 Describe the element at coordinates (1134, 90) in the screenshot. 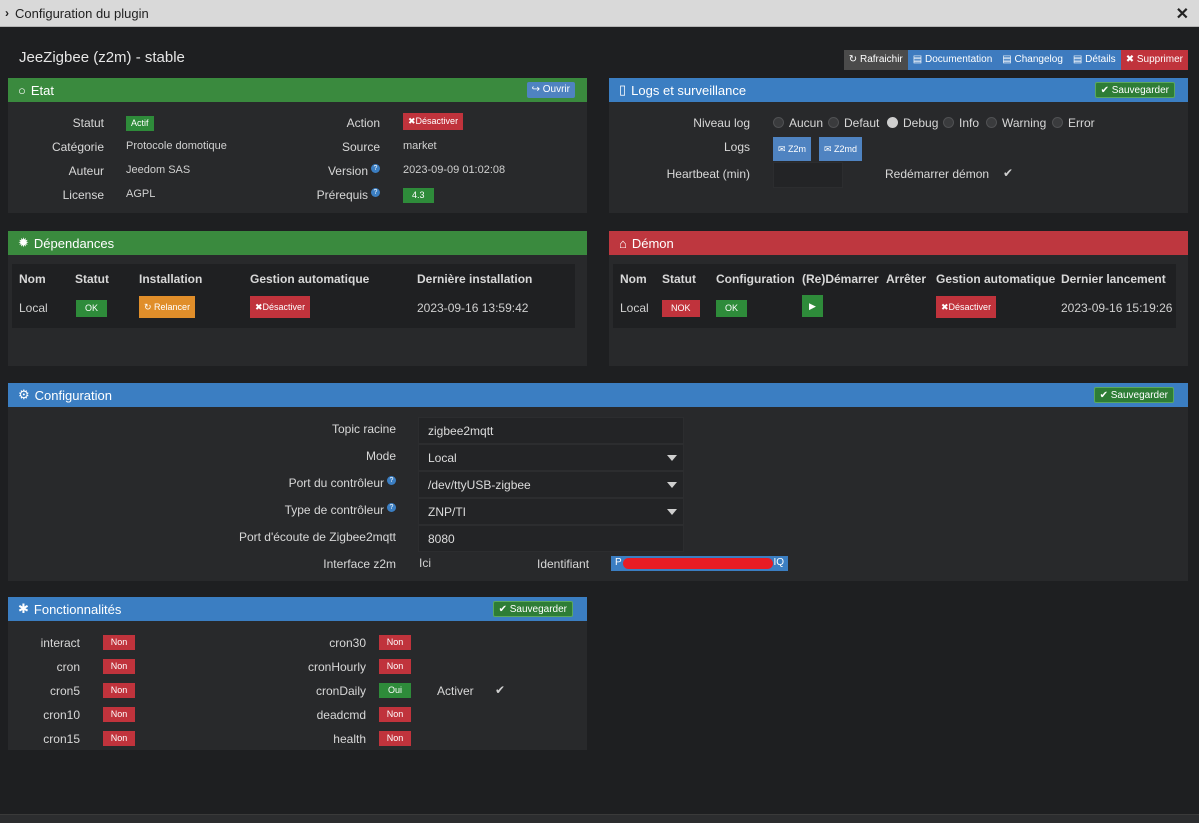

I see `logs-save-button: ✔ Sauvegarder` at that location.